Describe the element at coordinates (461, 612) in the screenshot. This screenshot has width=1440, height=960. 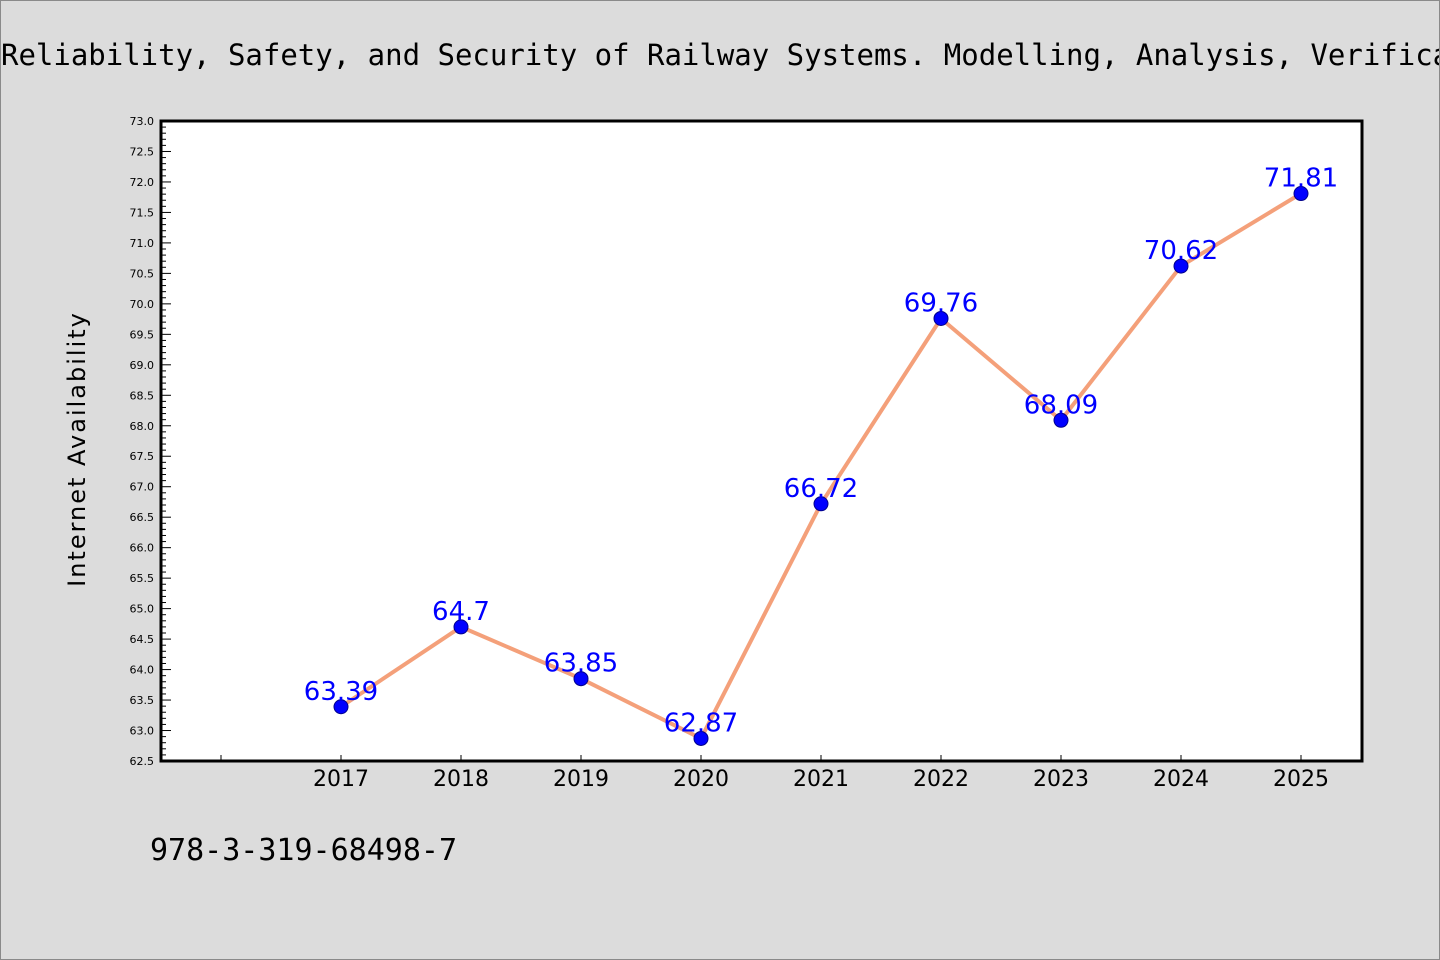
I see `data-label: 64.7` at that location.